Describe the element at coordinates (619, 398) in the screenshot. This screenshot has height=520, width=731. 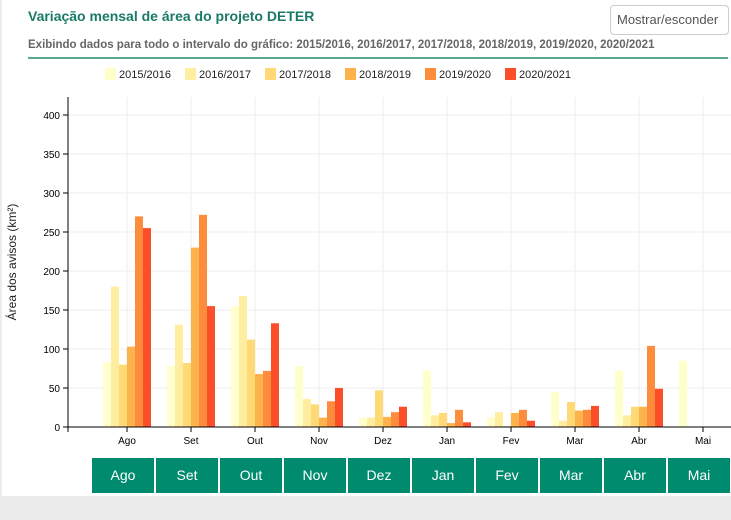
I see `bar-2015-2016-Abr` at that location.